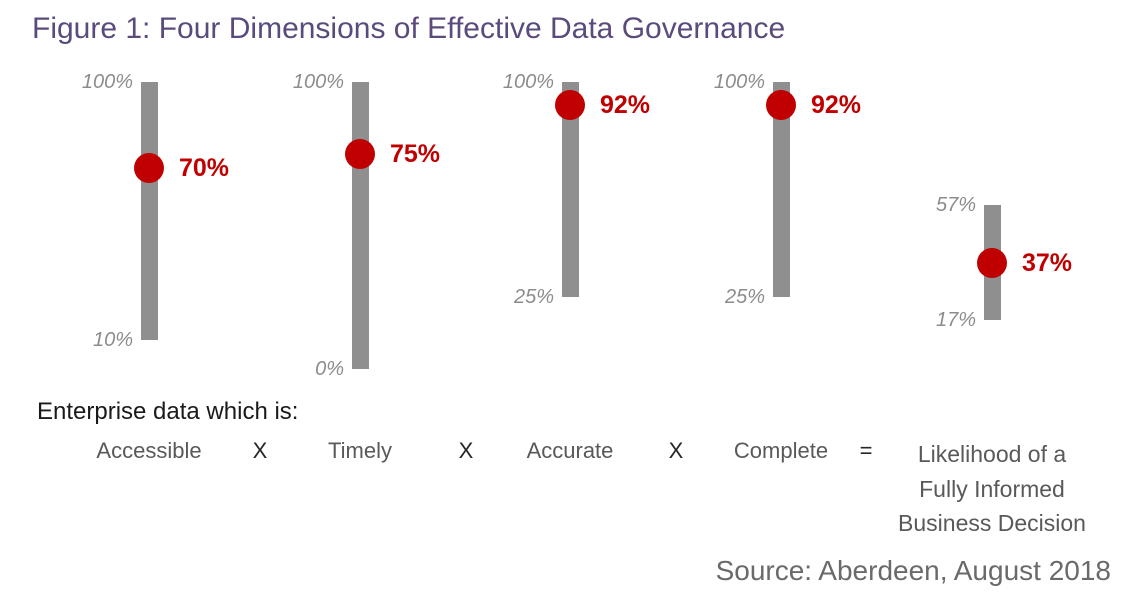  Describe the element at coordinates (992, 523) in the screenshot. I see `result-line-3: Business Decision` at that location.